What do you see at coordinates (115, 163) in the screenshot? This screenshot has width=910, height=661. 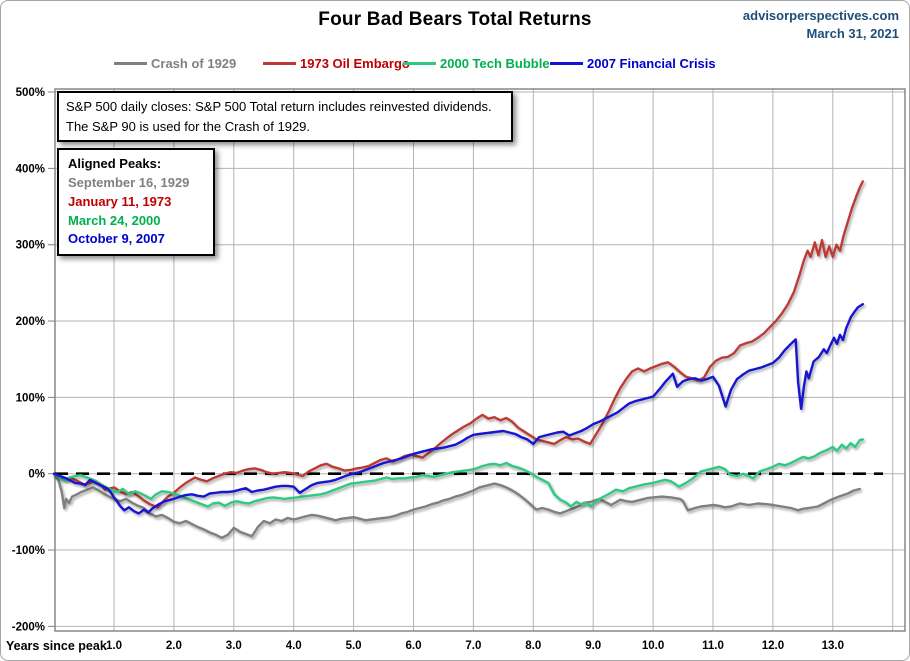 I see `aligned-peaks-title: Aligned Peaks:` at bounding box center [115, 163].